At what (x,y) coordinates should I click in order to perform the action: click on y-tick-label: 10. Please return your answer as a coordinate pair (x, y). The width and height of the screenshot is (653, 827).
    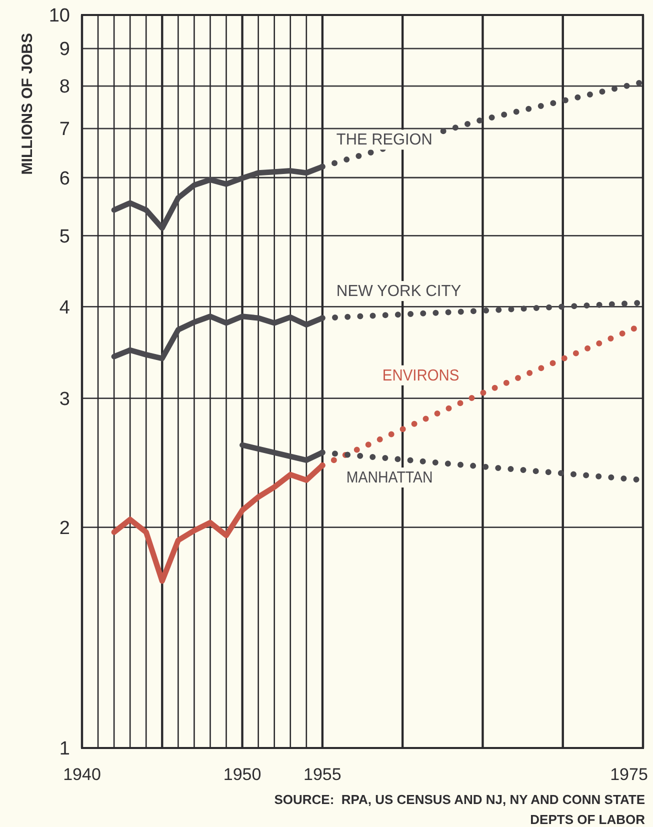
    Looking at the image, I should click on (59, 16).